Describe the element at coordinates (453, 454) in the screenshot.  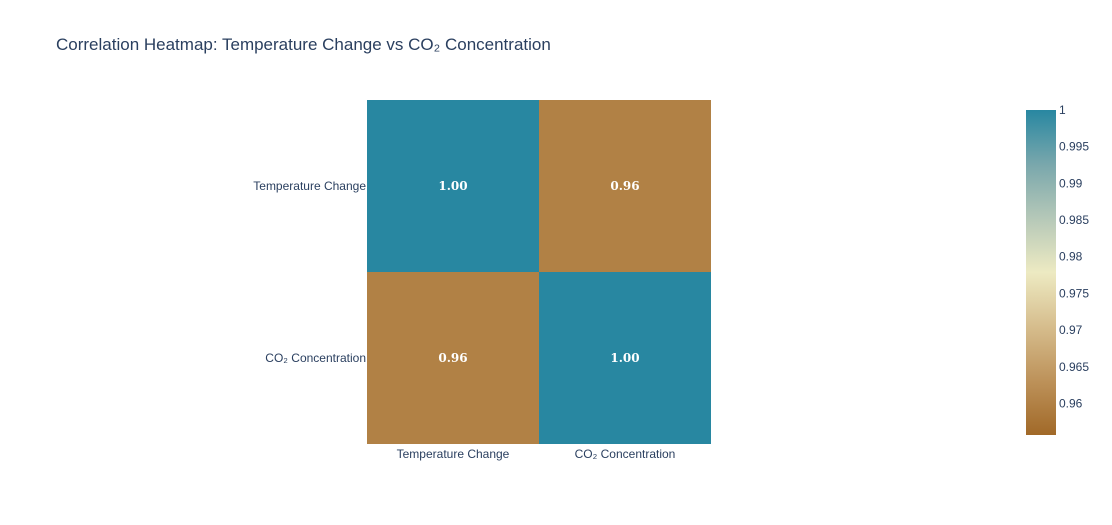
I see `x-tick-label: Temperature Change` at that location.